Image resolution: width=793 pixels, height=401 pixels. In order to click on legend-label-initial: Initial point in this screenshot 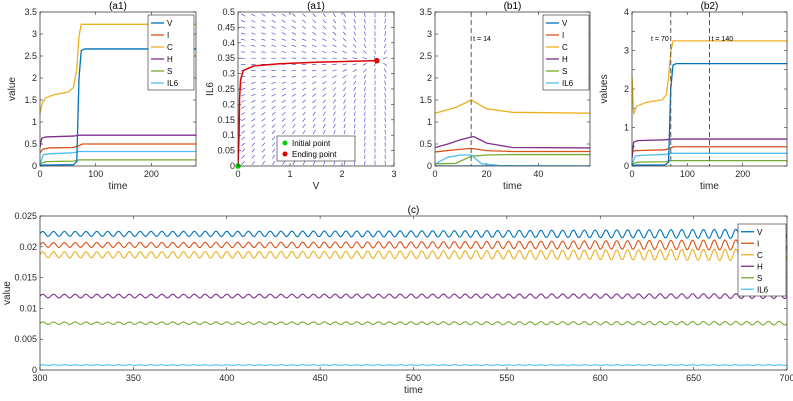, I will do `click(311, 143)`.